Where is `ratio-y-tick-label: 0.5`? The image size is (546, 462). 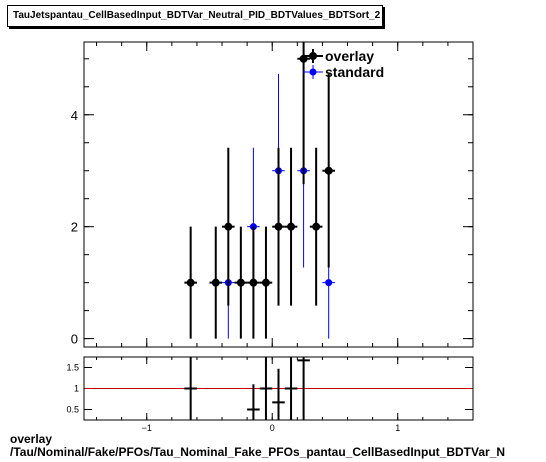 ratio-y-tick-label: 0.5 is located at coordinates (72, 410).